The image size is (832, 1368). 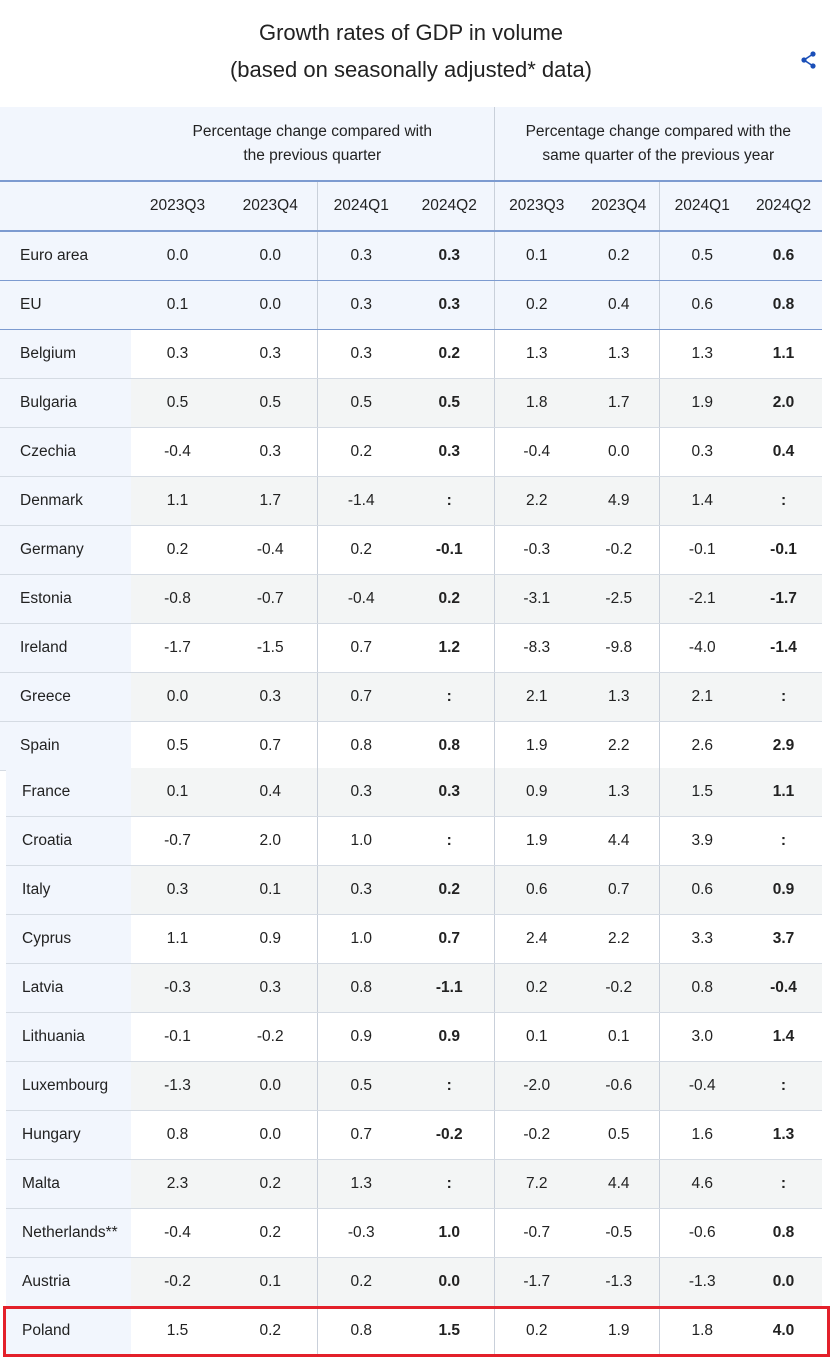 What do you see at coordinates (783, 1037) in the screenshot?
I see `value-cell: 1.4` at bounding box center [783, 1037].